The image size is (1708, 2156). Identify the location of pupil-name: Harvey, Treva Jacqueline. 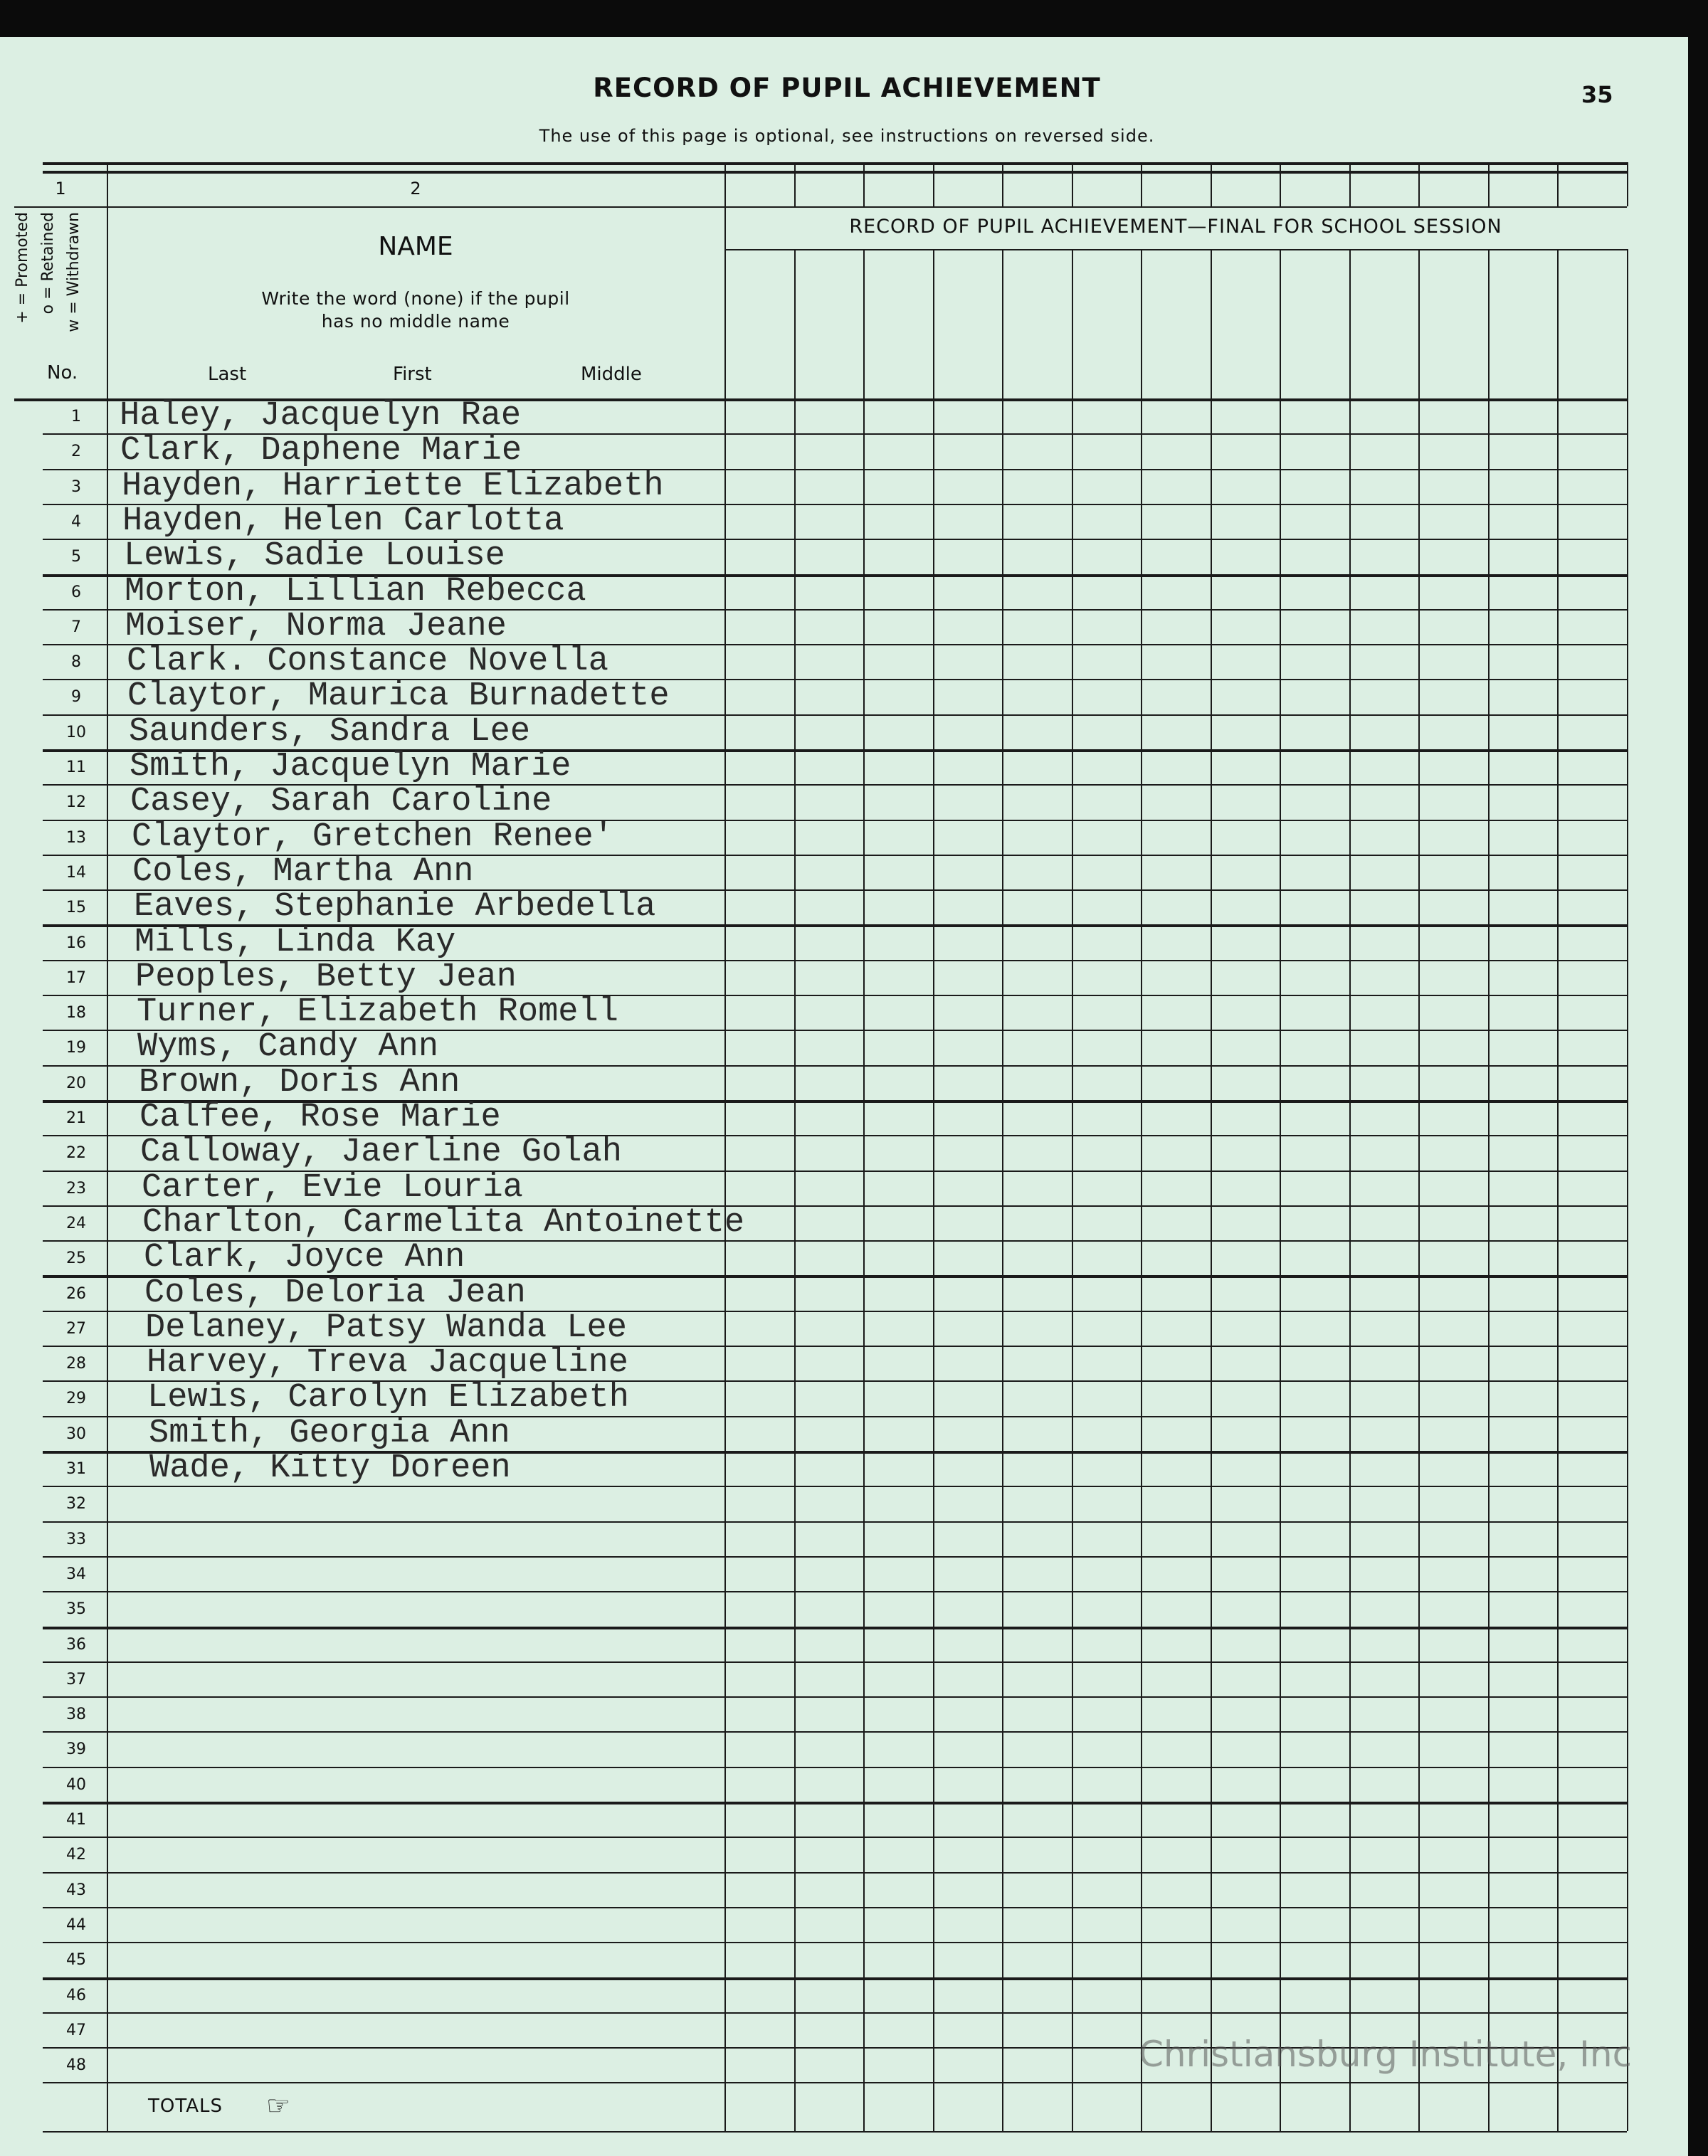
(387, 1363).